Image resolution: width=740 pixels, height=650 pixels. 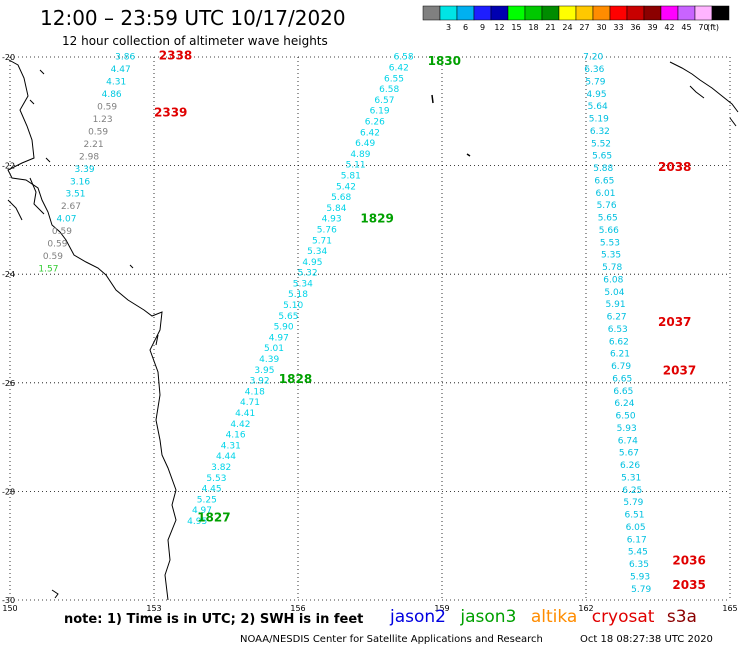 I want to click on wave-height-value: 5.04, so click(x=614, y=293).